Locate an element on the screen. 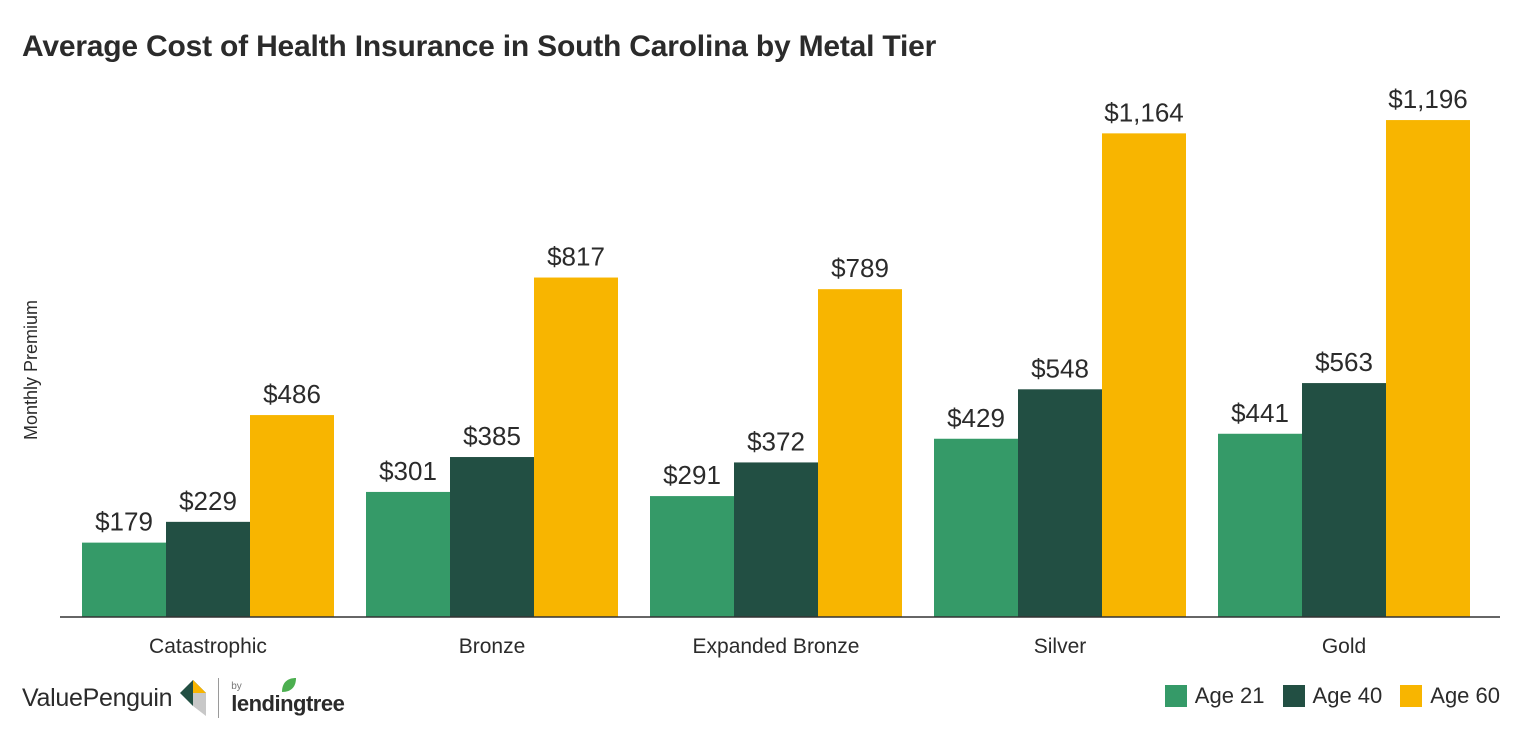 This screenshot has width=1520, height=746. legend-item-age-40: Age 40 is located at coordinates (1332, 696).